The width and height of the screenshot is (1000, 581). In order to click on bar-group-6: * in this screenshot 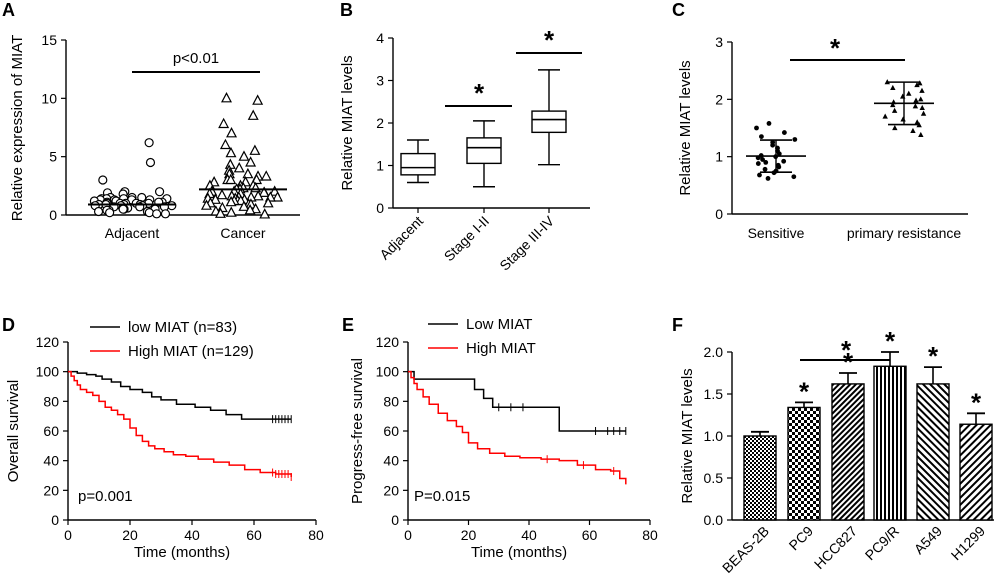, I will do `click(976, 454)`.